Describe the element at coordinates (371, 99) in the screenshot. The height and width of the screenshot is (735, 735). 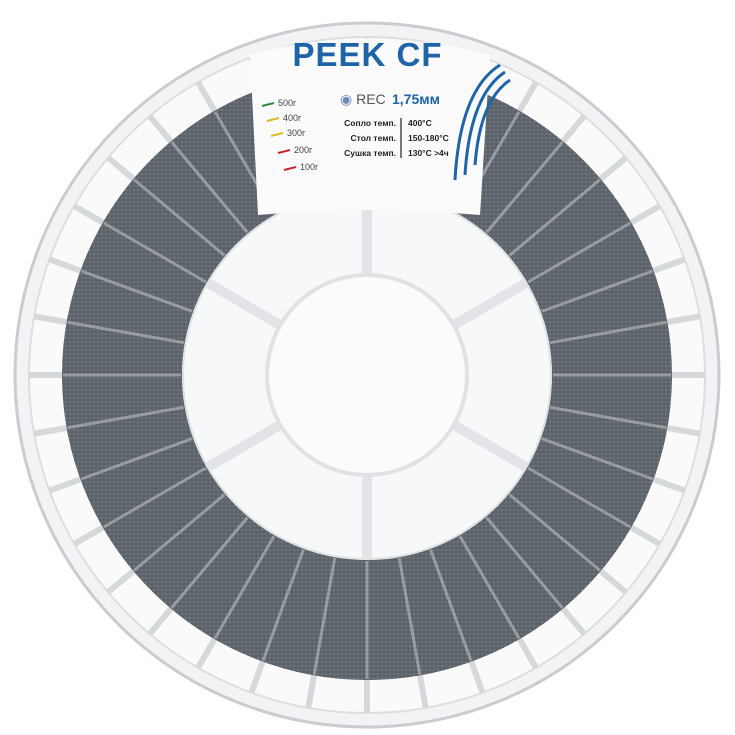
I see `brand-name: REC` at that location.